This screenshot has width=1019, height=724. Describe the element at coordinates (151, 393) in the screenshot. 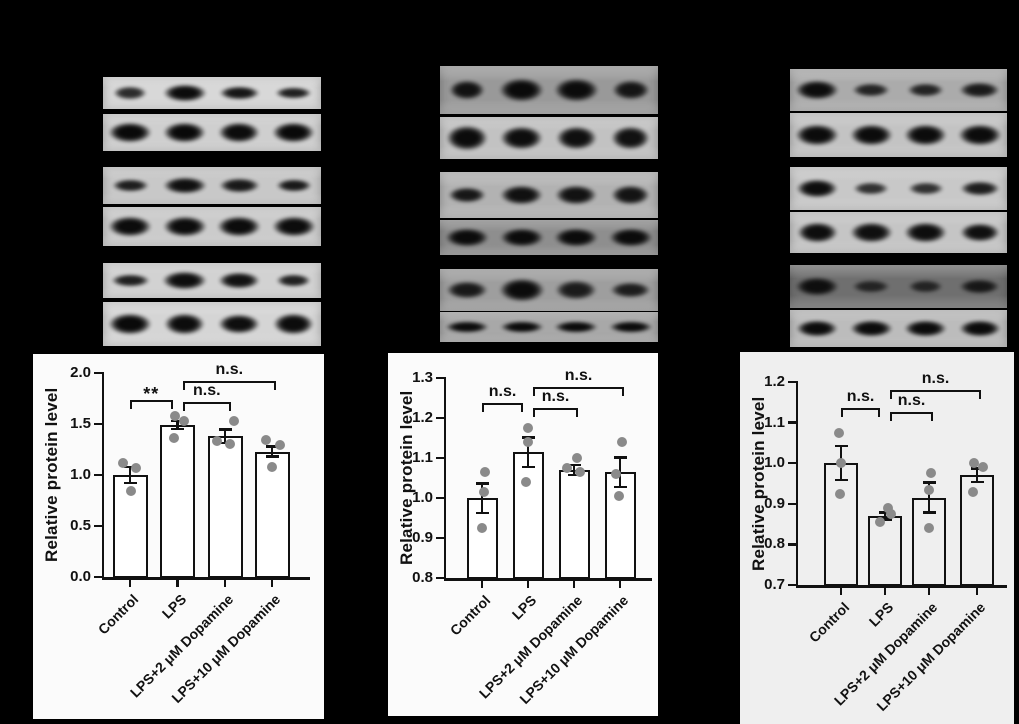

I see `sig-label: **` at that location.